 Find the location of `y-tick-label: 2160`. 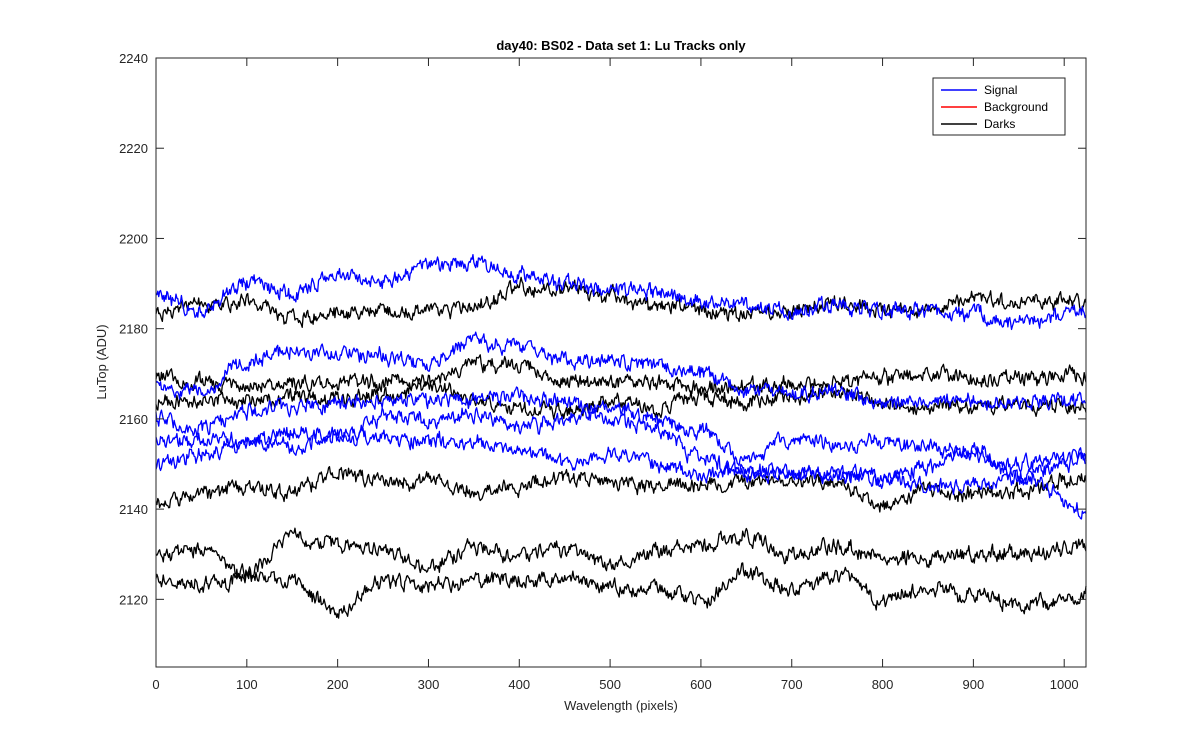

y-tick-label: 2160 is located at coordinates (133, 419).